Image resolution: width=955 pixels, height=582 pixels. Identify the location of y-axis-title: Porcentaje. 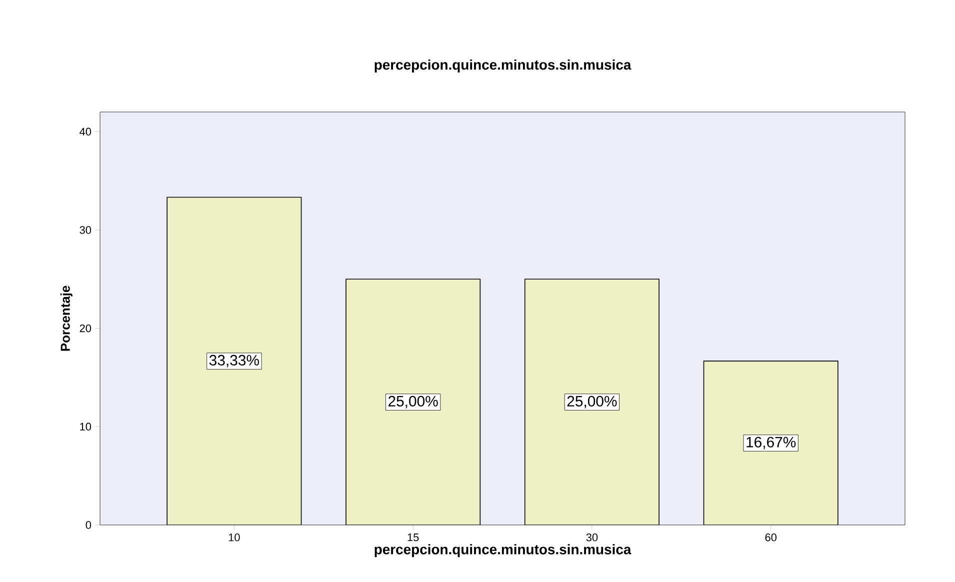
(66, 318).